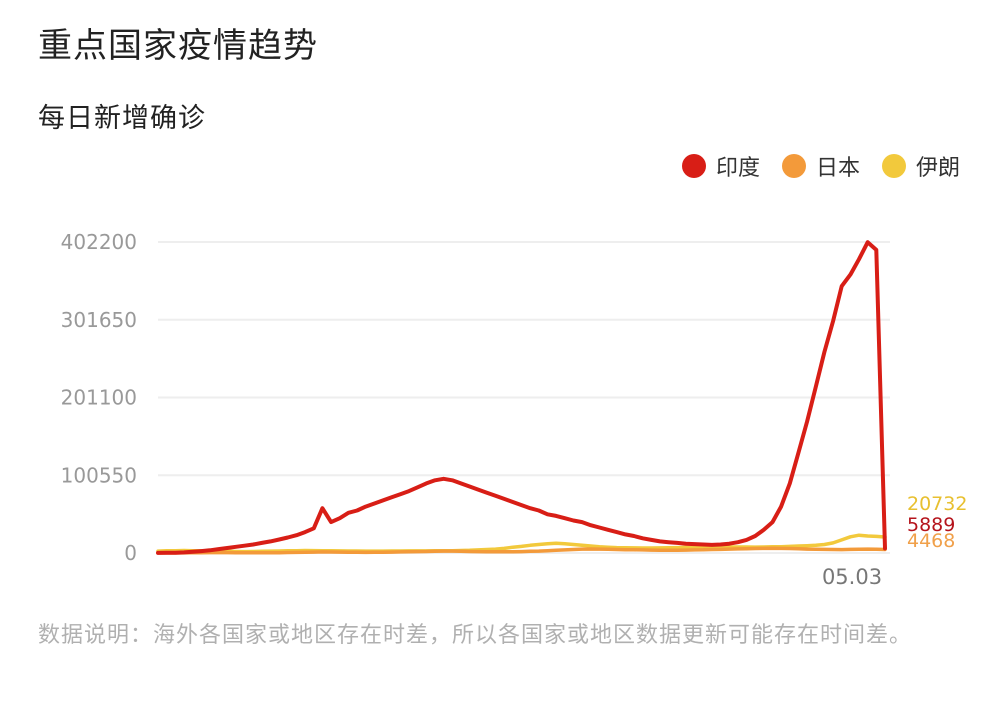  What do you see at coordinates (178, 46) in the screenshot?
I see `page-title: 重点国家疫情趋势` at bounding box center [178, 46].